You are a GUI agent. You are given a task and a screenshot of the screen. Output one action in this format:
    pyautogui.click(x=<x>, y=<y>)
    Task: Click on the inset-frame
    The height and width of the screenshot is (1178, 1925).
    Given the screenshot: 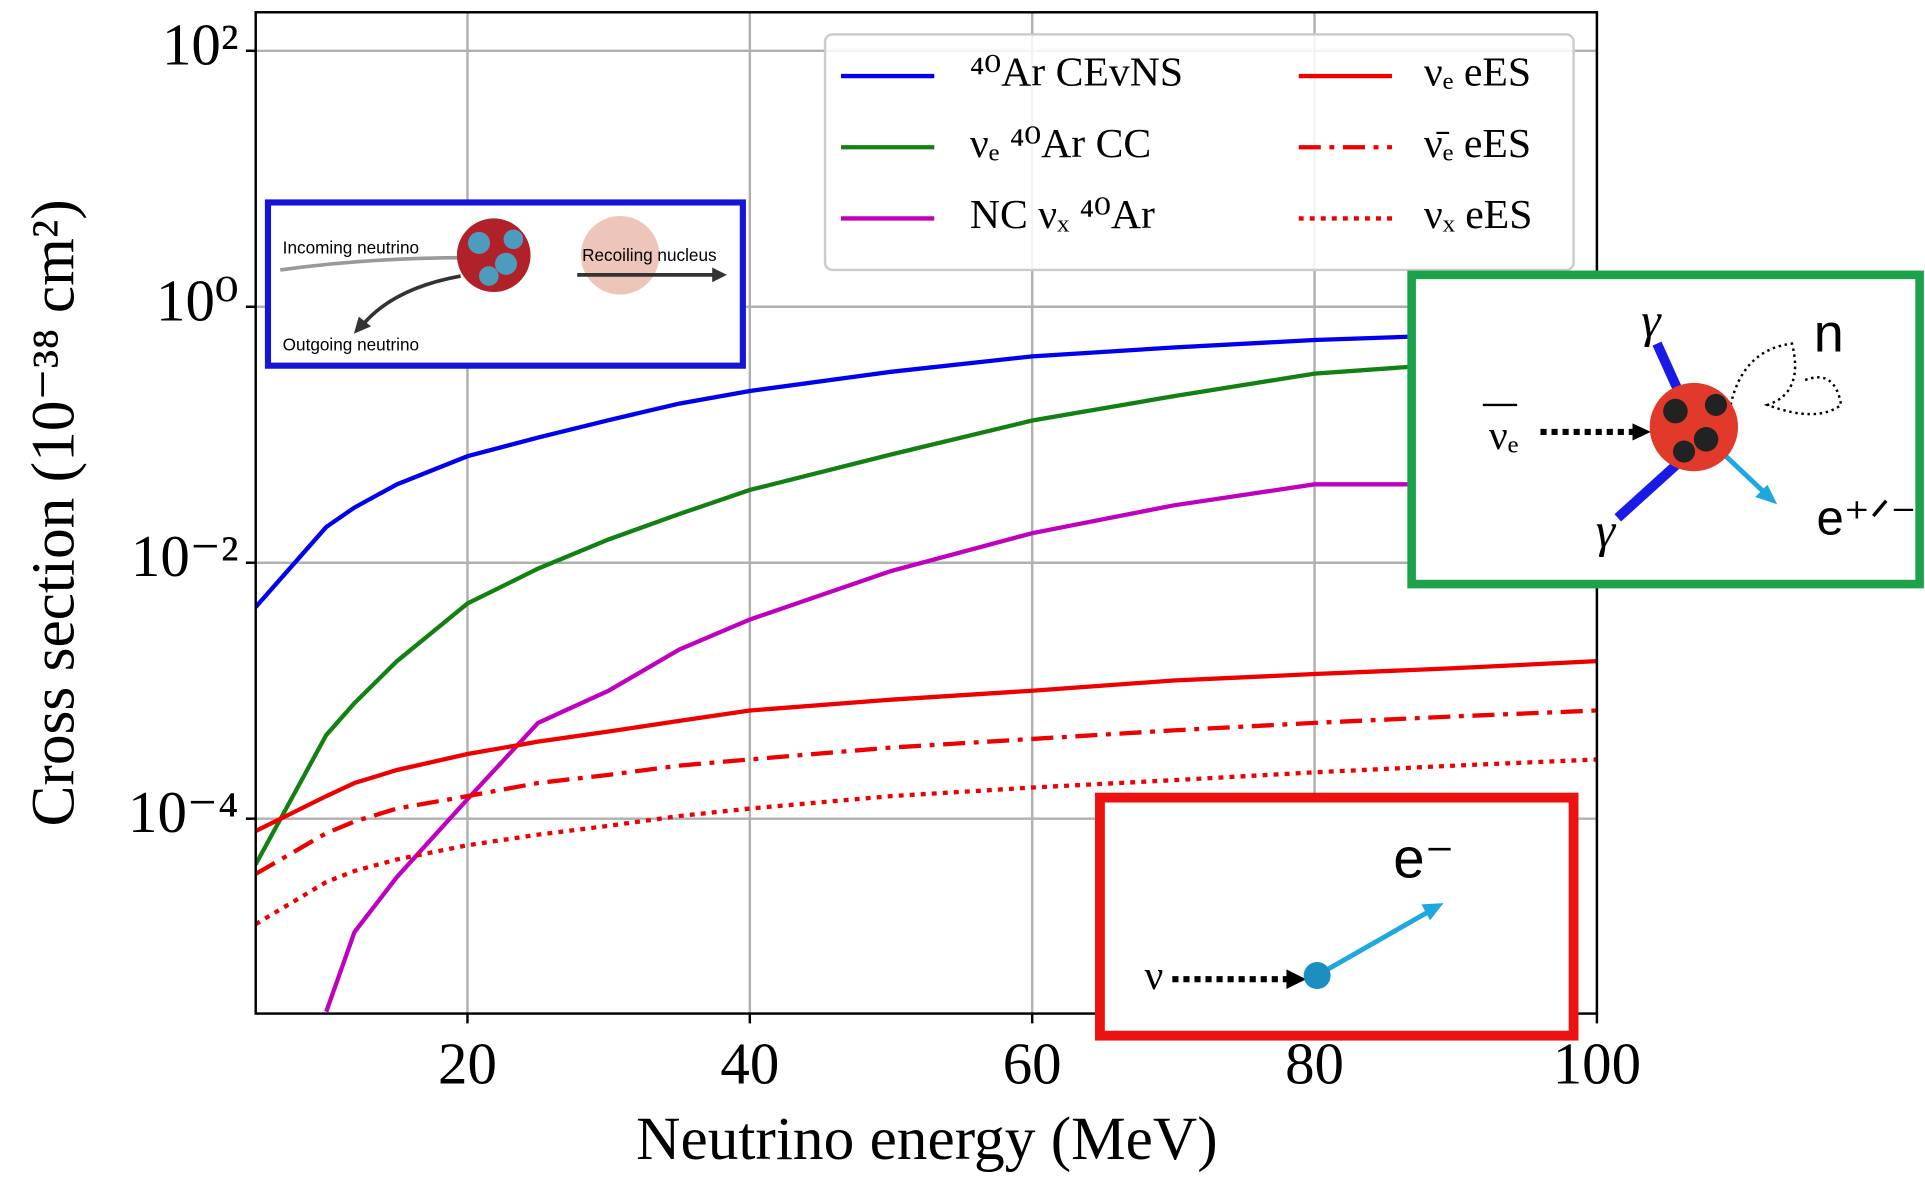 What is the action you would take?
    pyautogui.click(x=1337, y=916)
    